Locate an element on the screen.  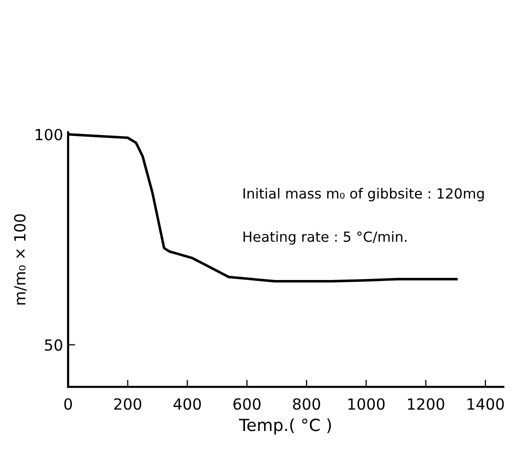
x-axis-title: Temp.( °C ) is located at coordinates (285, 426).